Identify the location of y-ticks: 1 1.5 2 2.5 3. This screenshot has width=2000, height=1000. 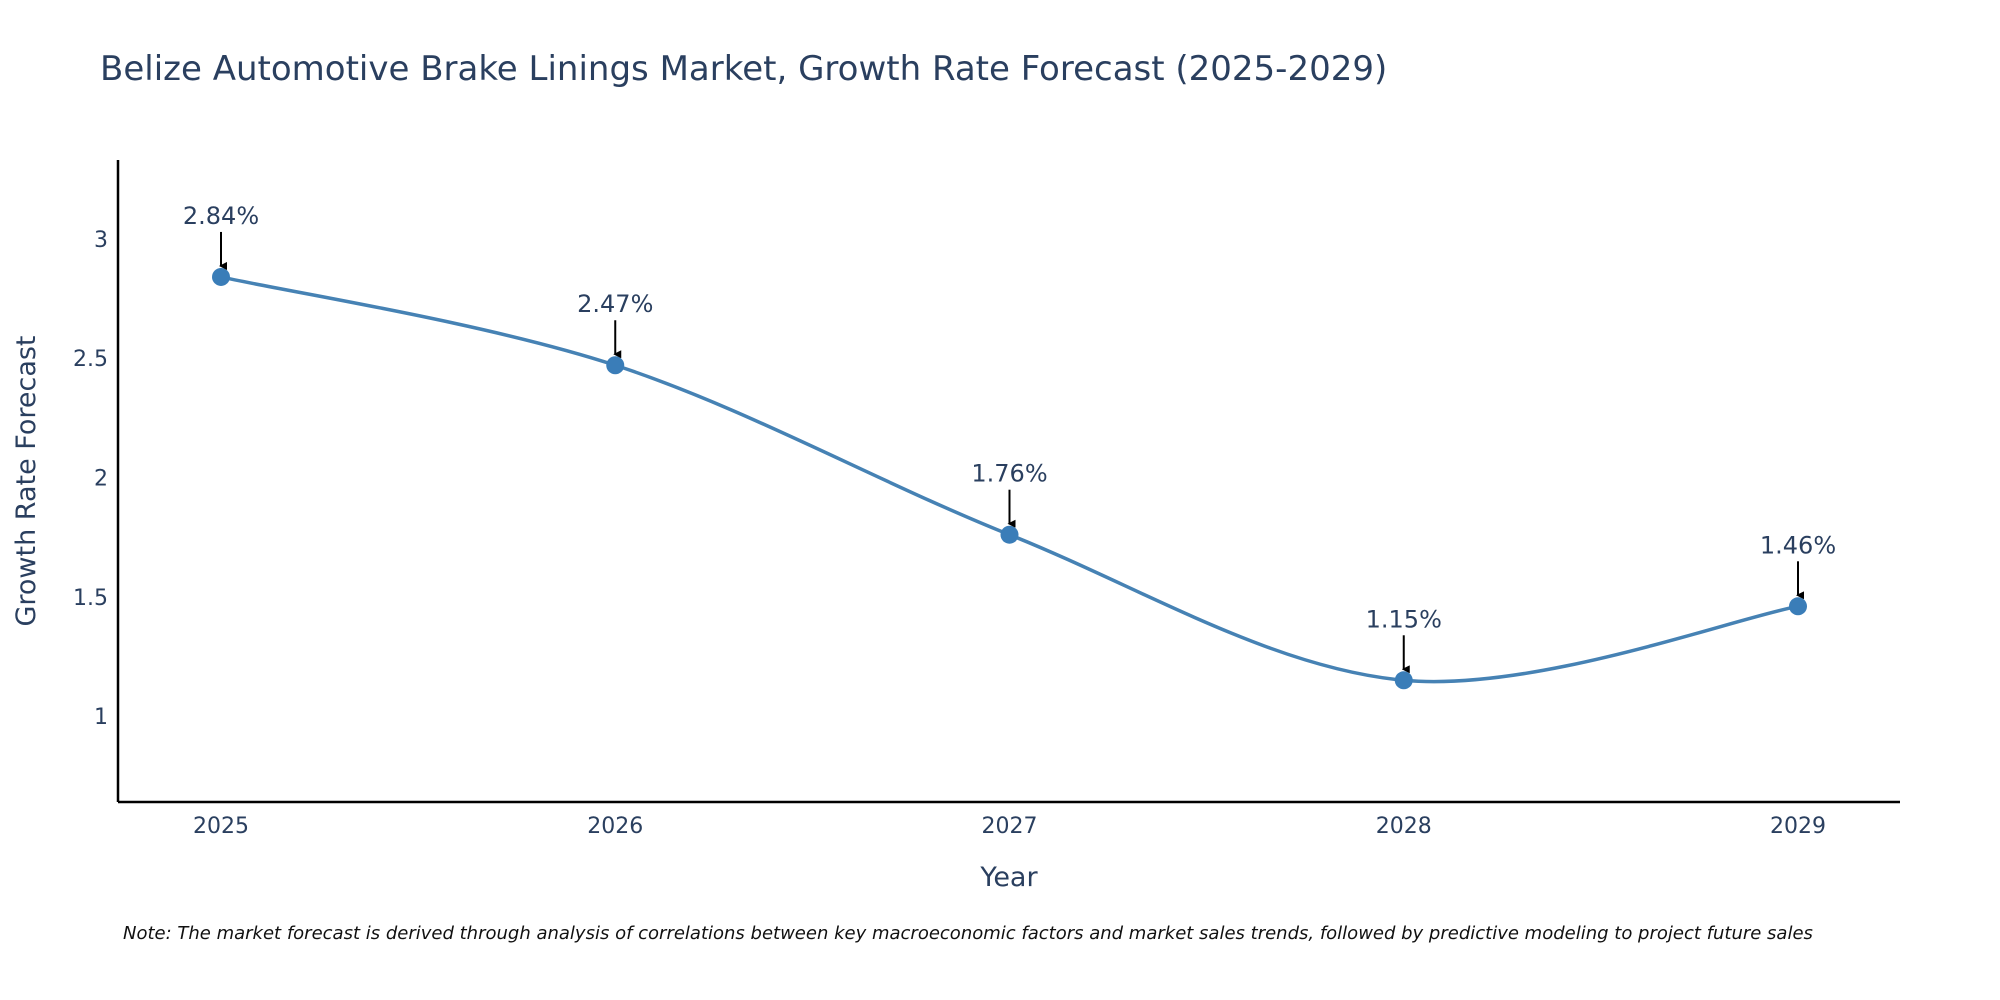
(90, 479).